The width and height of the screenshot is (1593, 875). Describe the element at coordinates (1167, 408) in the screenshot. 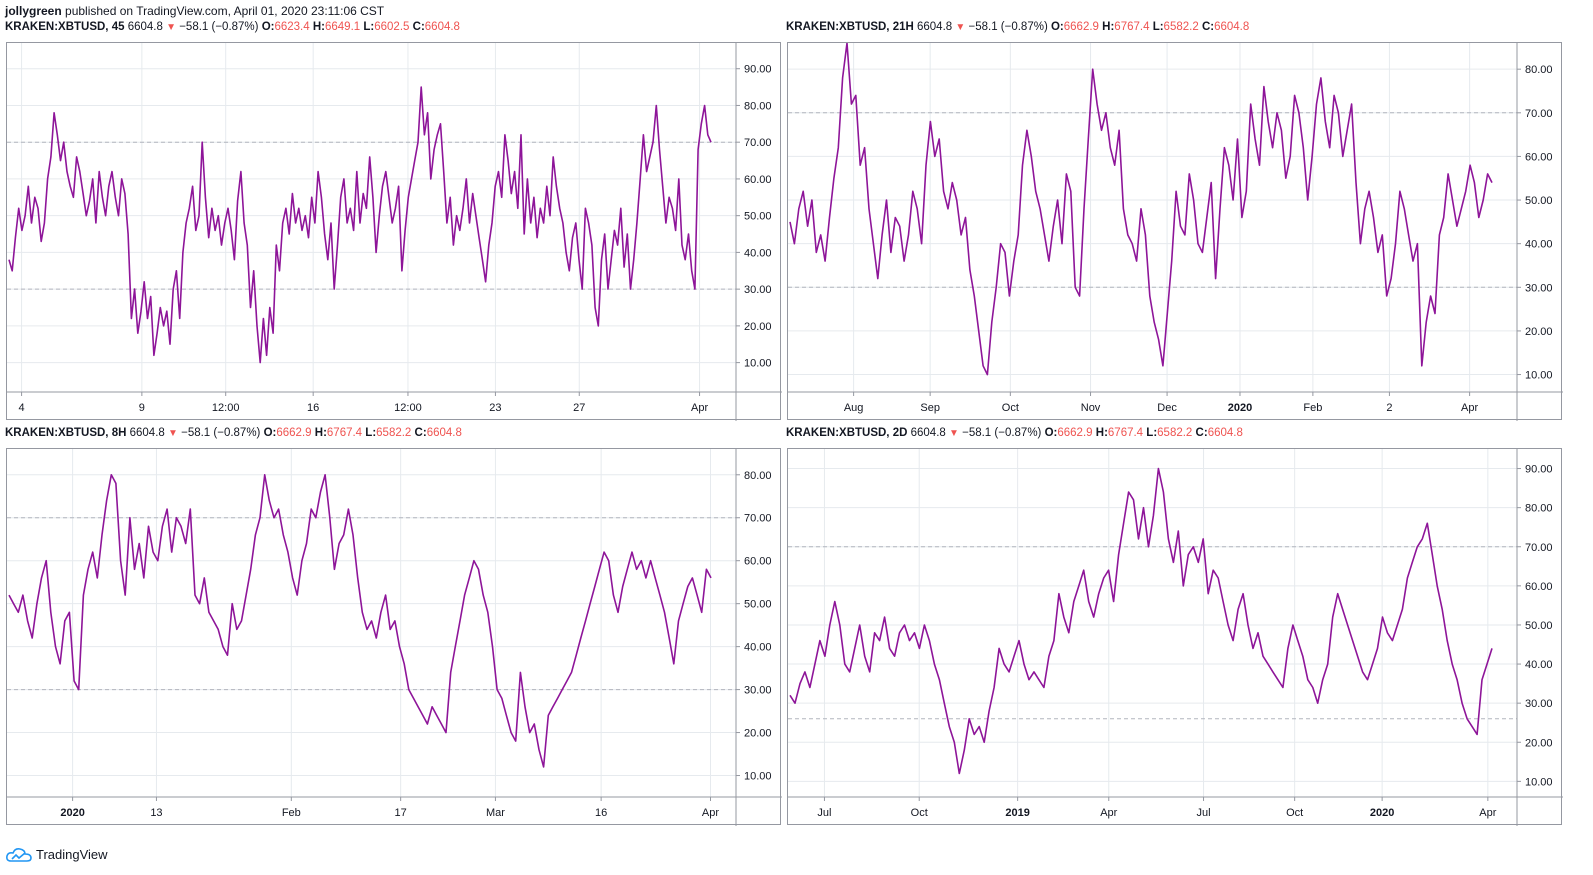

I see `x-tick-label: Dec` at that location.